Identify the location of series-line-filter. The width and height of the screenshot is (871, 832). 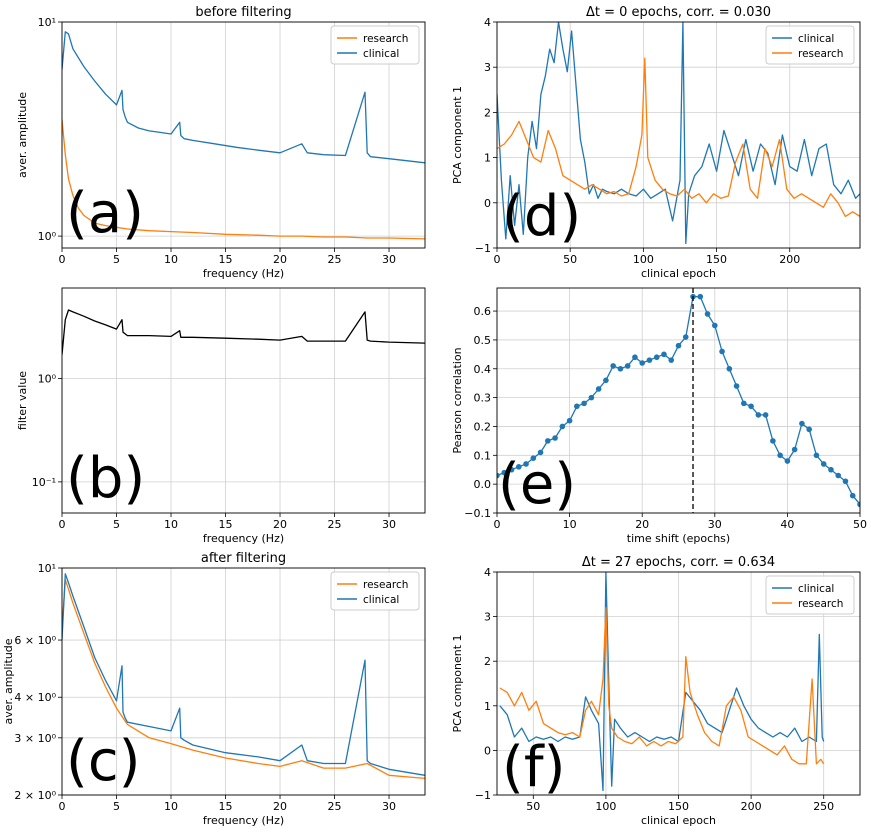
(243, 332).